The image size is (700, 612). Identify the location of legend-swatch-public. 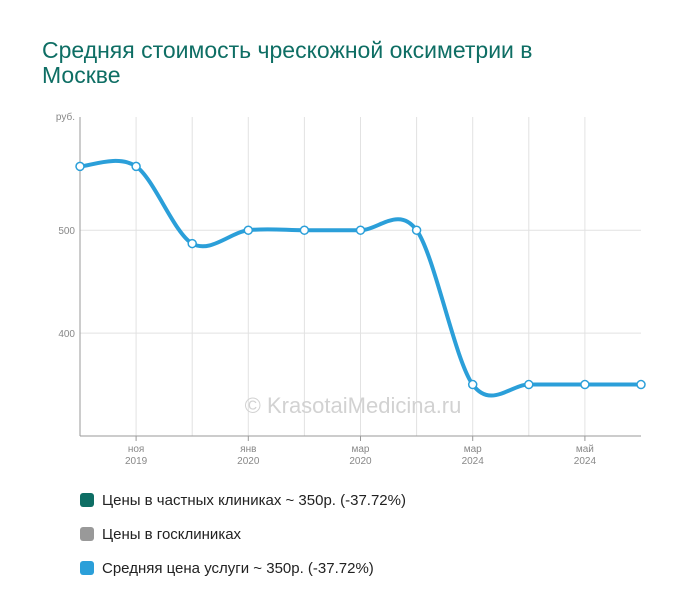
(87, 534).